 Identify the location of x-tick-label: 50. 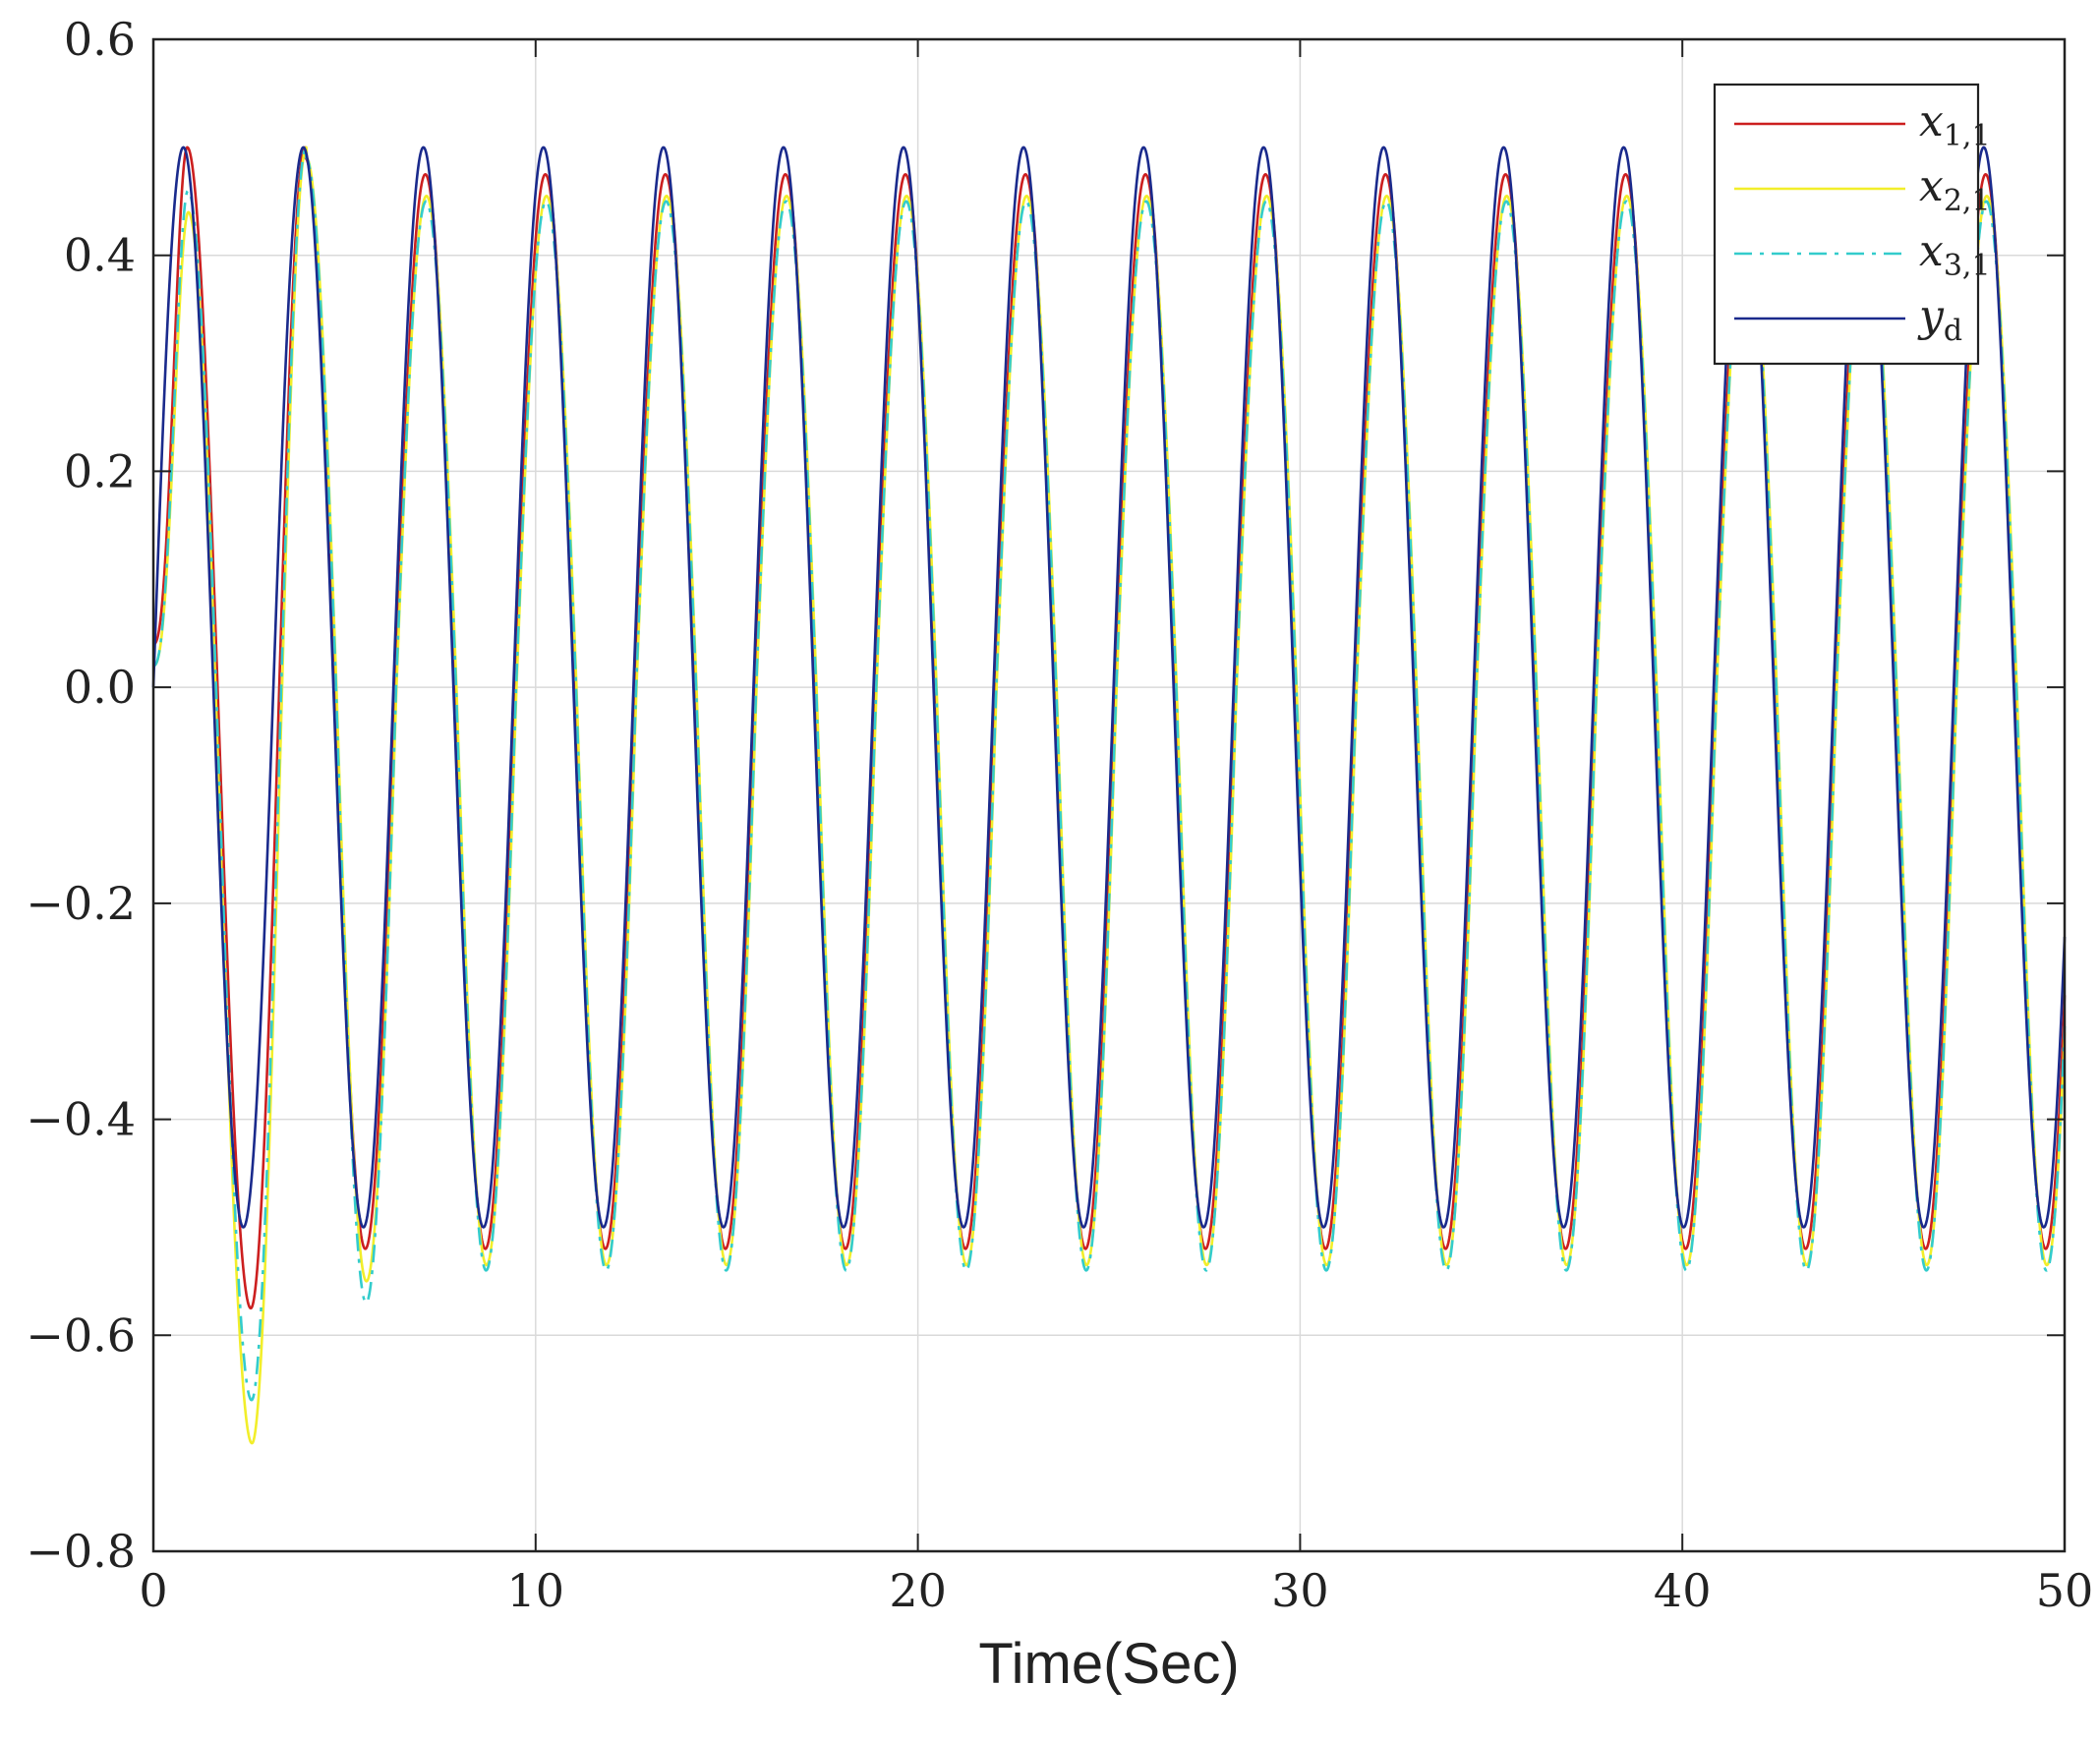
(2065, 1590).